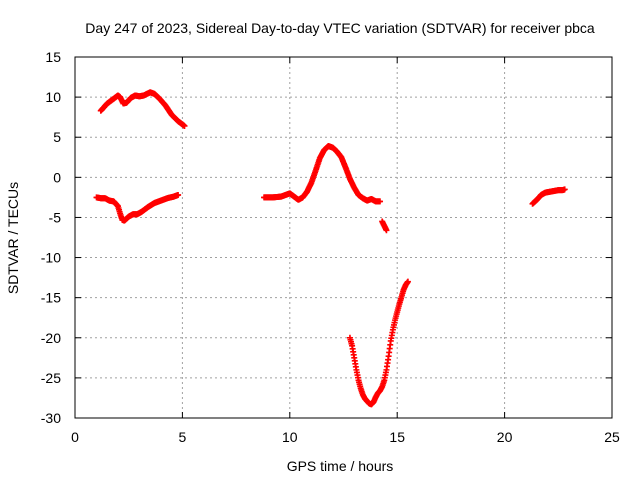  I want to click on y-tick-label: -30, so click(51, 418).